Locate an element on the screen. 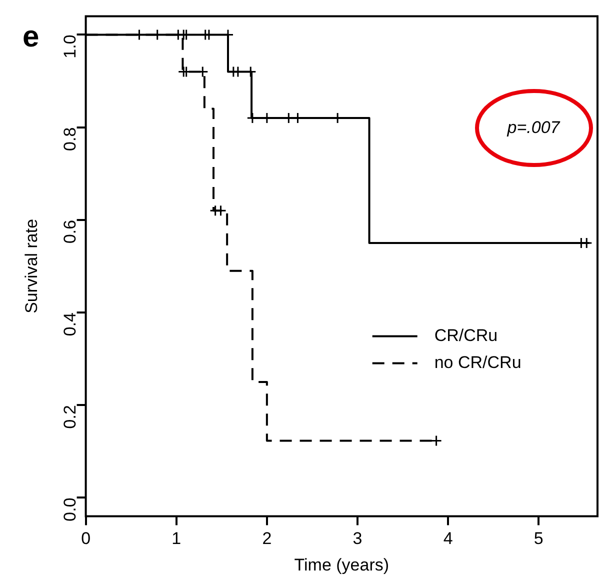 The width and height of the screenshot is (604, 582). y-tick-label: 0.2 is located at coordinates (70, 417).